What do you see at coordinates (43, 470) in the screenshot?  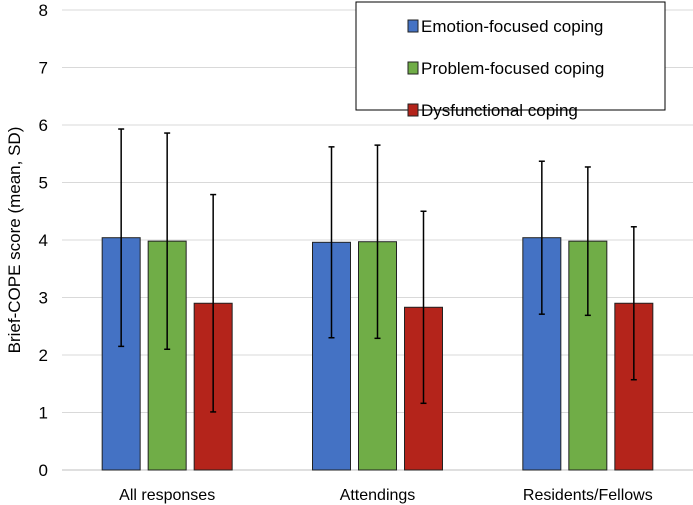 I see `y-tick-label: 0` at bounding box center [43, 470].